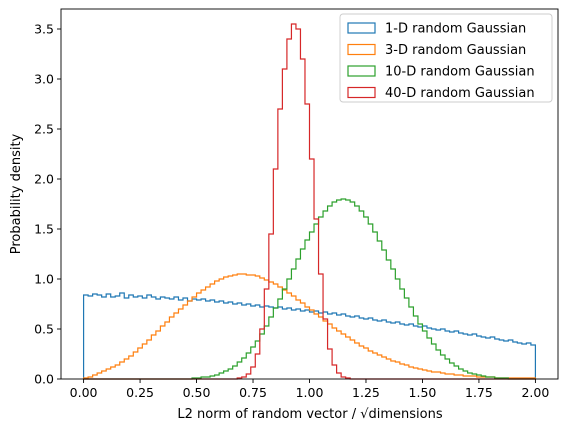 Image resolution: width=567 pixels, height=432 pixels. Describe the element at coordinates (44, 229) in the screenshot. I see `y-tick-label: 1.5` at that location.